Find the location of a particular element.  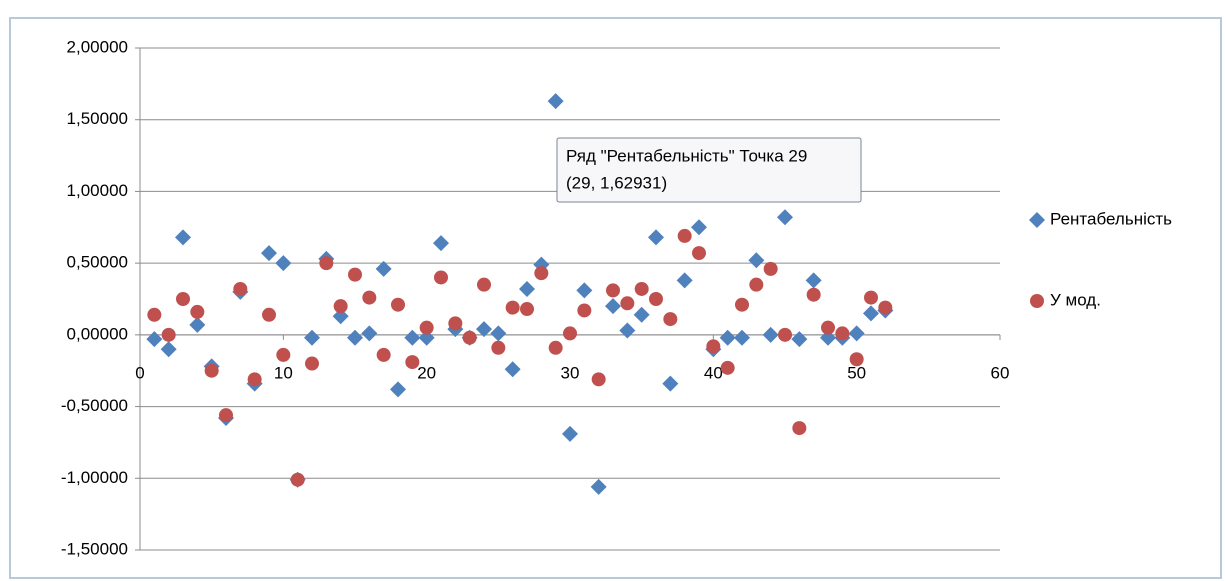

tooltip-box is located at coordinates (709, 170).